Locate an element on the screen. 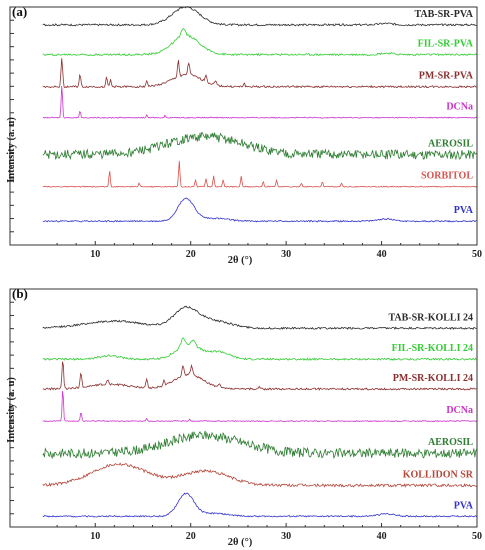 This screenshot has width=485, height=550. series-line-pm-sr-pva is located at coordinates (259, 73).